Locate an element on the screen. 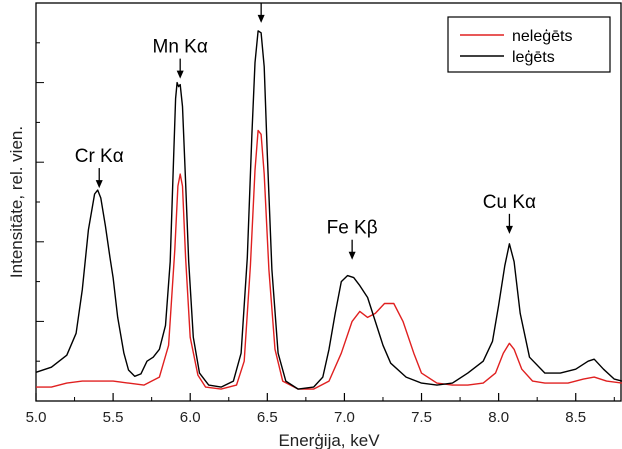  x-tick-label: 6.5 is located at coordinates (267, 417).